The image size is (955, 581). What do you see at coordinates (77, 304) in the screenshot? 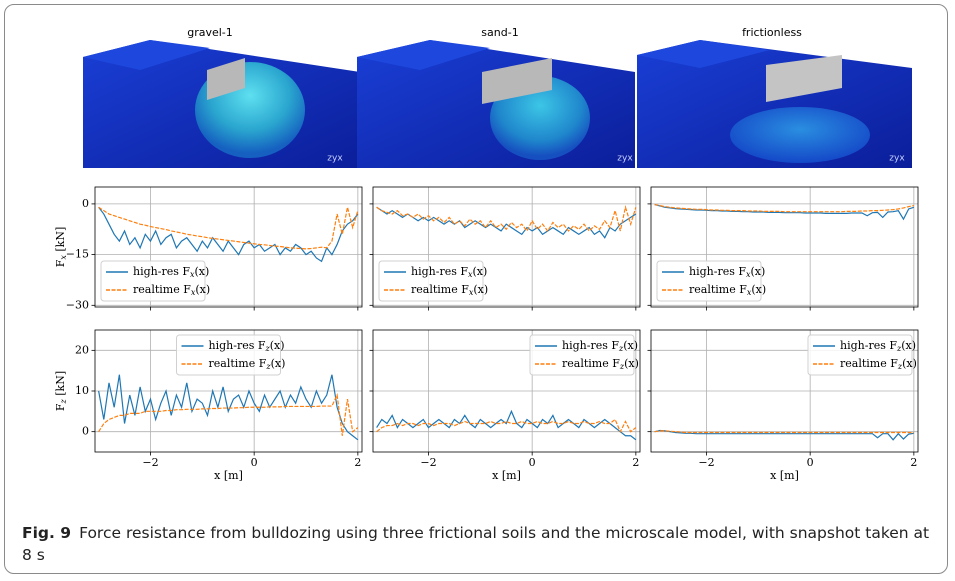
I see `y-tick-label: −30` at bounding box center [77, 304].